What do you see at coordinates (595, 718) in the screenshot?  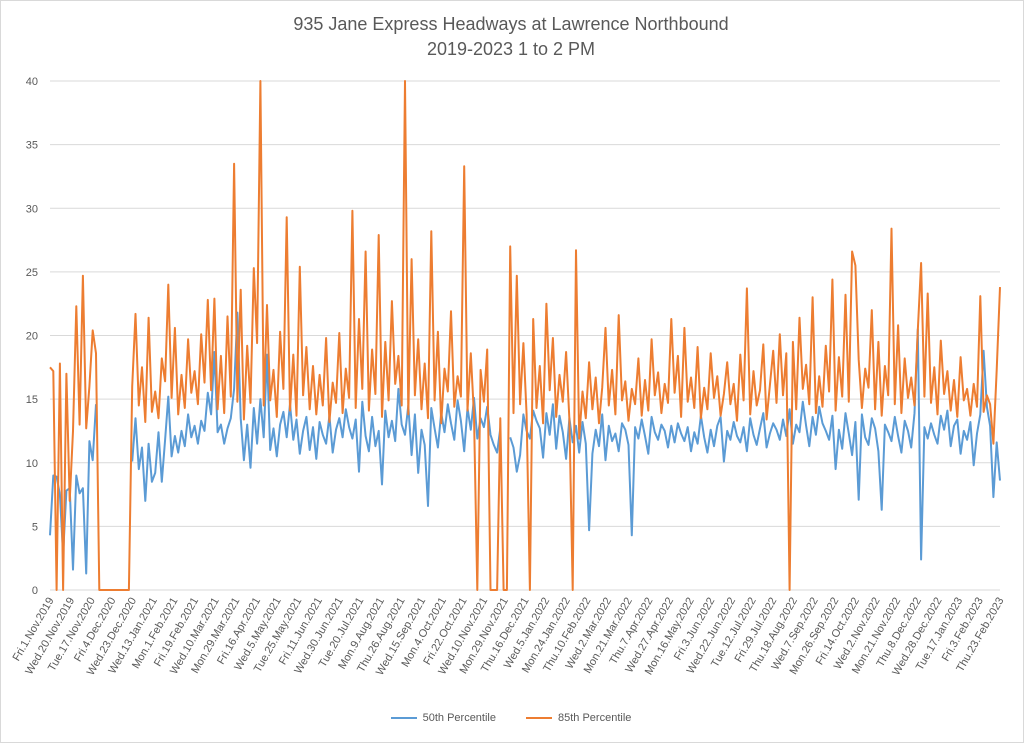 I see `legend-label-85th: 85th Percentile` at bounding box center [595, 718].